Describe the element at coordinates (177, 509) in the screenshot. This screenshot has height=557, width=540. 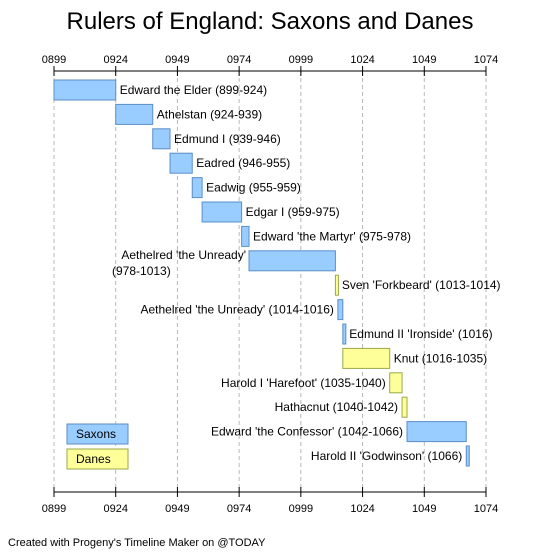
I see `bottom-tick-label: 0949` at that location.